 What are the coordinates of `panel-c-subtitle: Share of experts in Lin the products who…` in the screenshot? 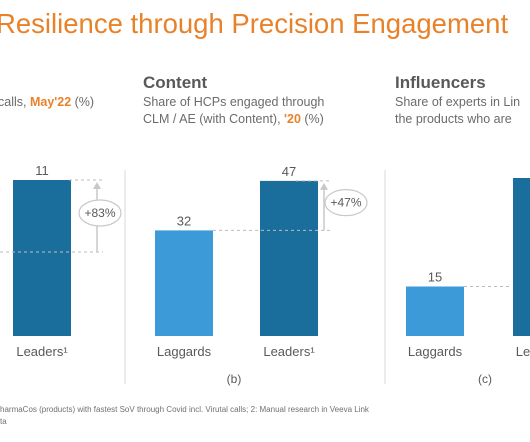 It's located at (458, 110).